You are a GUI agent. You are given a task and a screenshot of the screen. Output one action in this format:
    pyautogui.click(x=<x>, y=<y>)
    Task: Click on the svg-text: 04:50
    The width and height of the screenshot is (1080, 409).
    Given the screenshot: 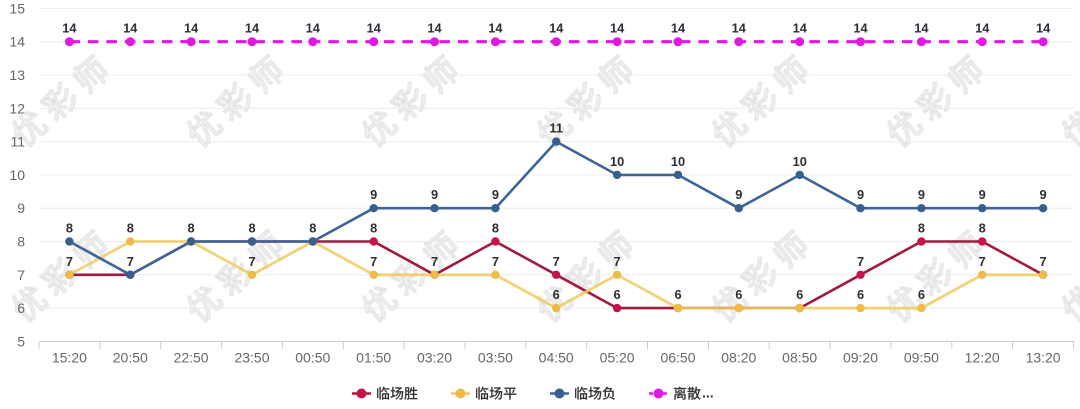 What is the action you would take?
    pyautogui.click(x=556, y=357)
    